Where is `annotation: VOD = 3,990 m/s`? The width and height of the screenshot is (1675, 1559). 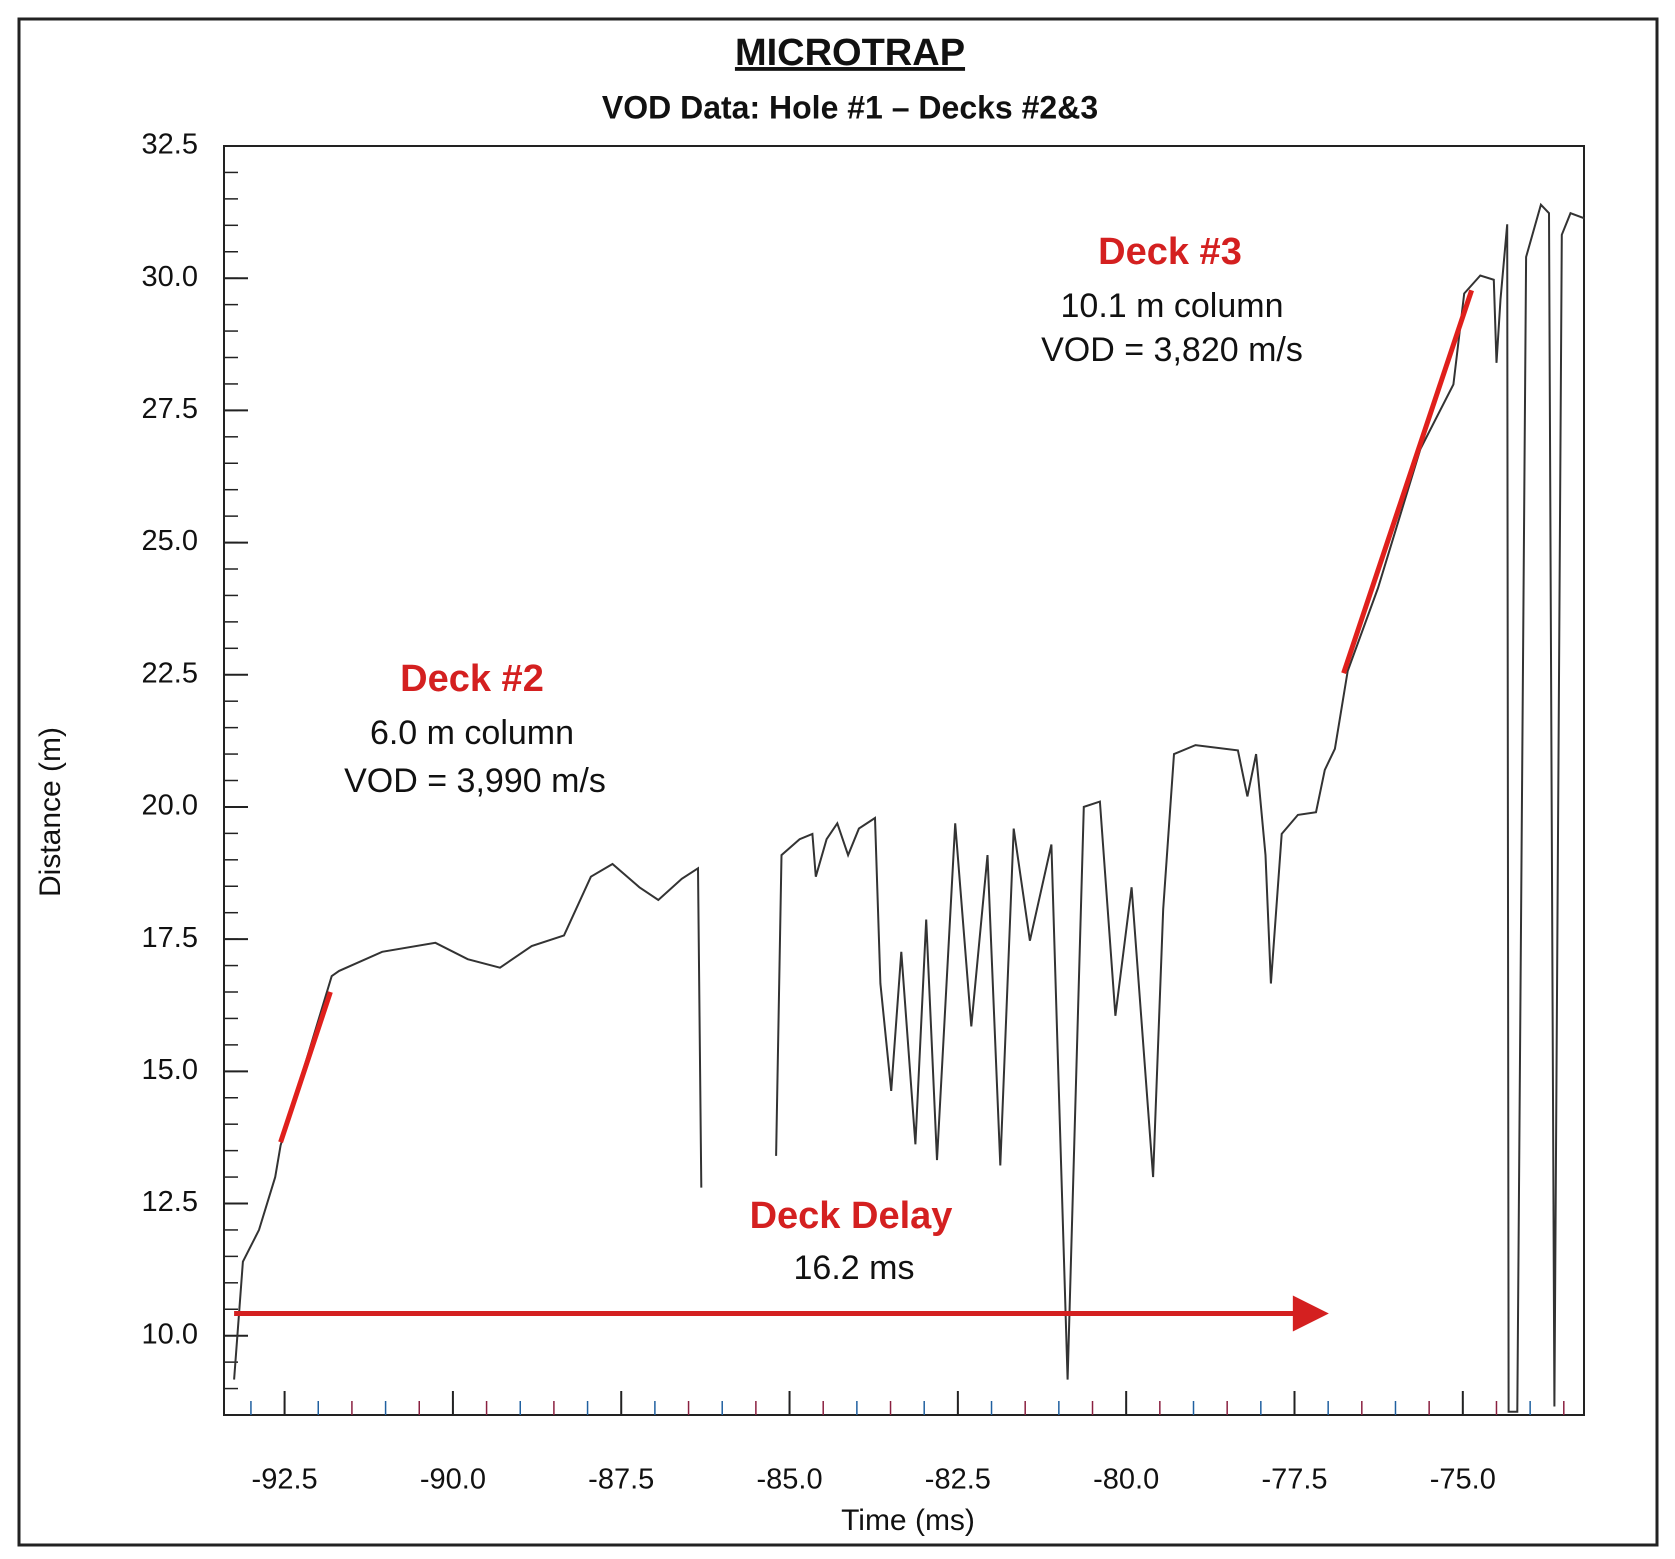 annotation: VOD = 3,990 m/s is located at coordinates (475, 781).